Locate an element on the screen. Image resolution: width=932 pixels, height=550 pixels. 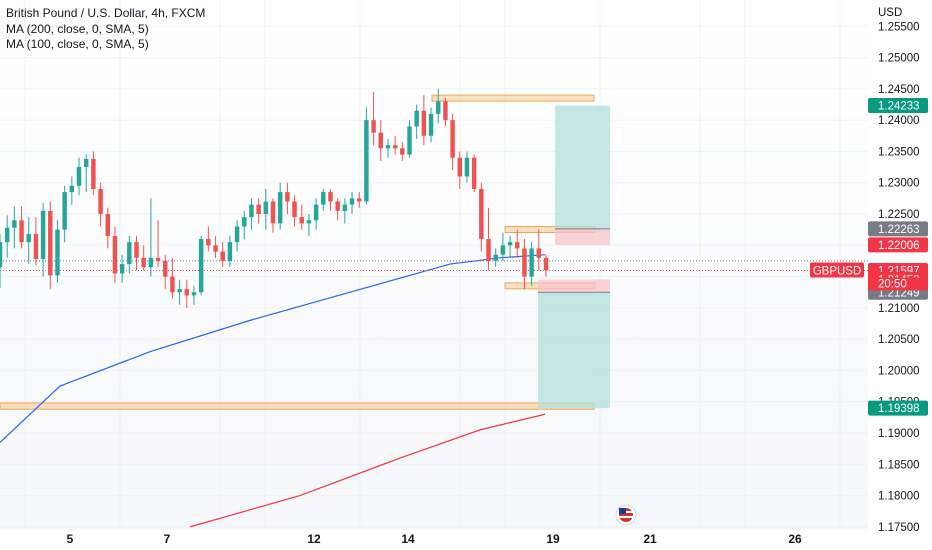
price-tick-label: 1.19000 is located at coordinates (899, 434).